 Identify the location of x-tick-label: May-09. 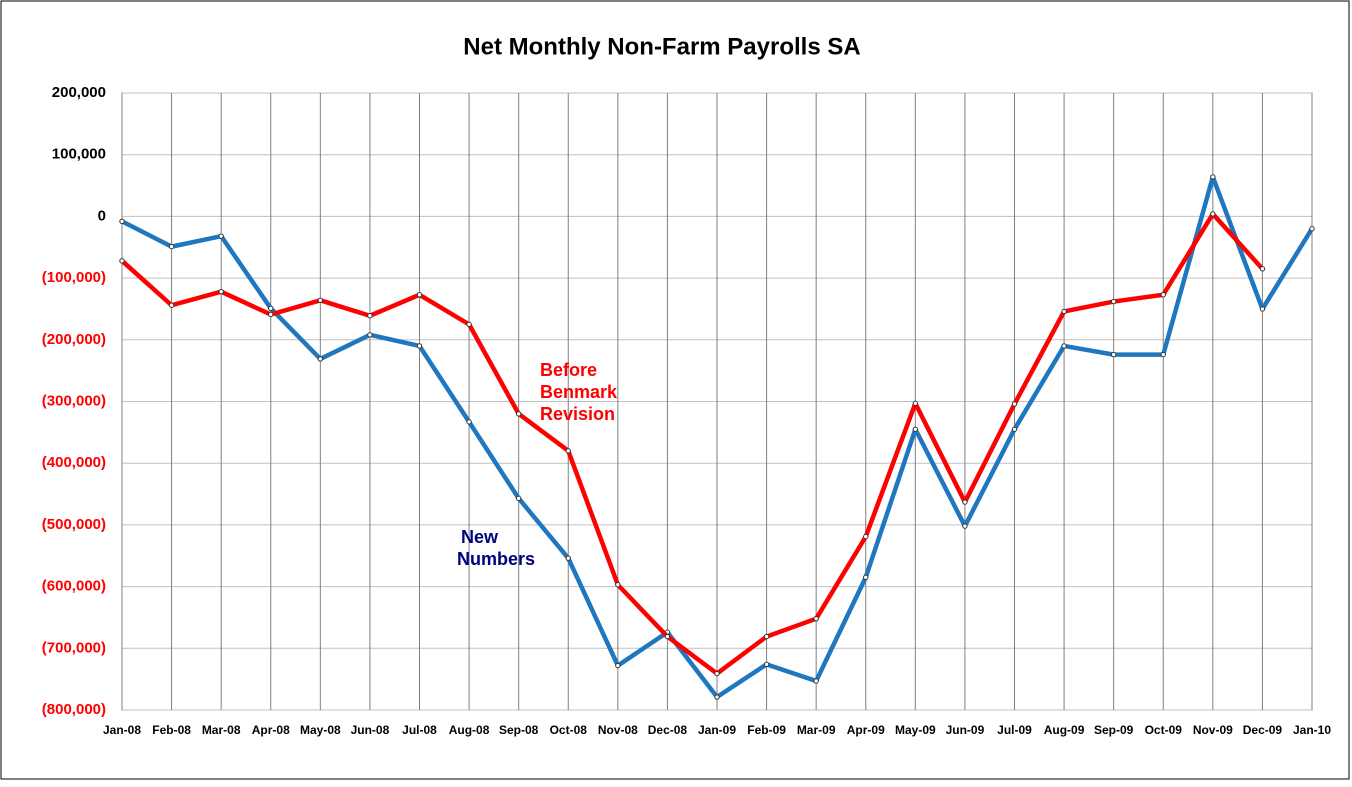
(915, 730).